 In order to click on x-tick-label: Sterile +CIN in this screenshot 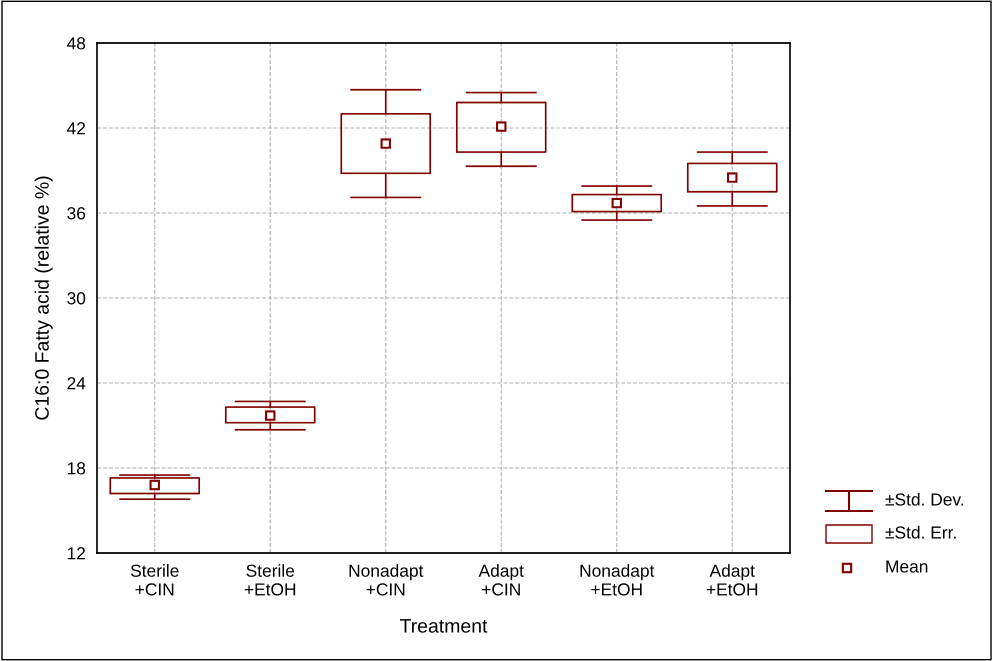, I will do `click(154, 580)`.